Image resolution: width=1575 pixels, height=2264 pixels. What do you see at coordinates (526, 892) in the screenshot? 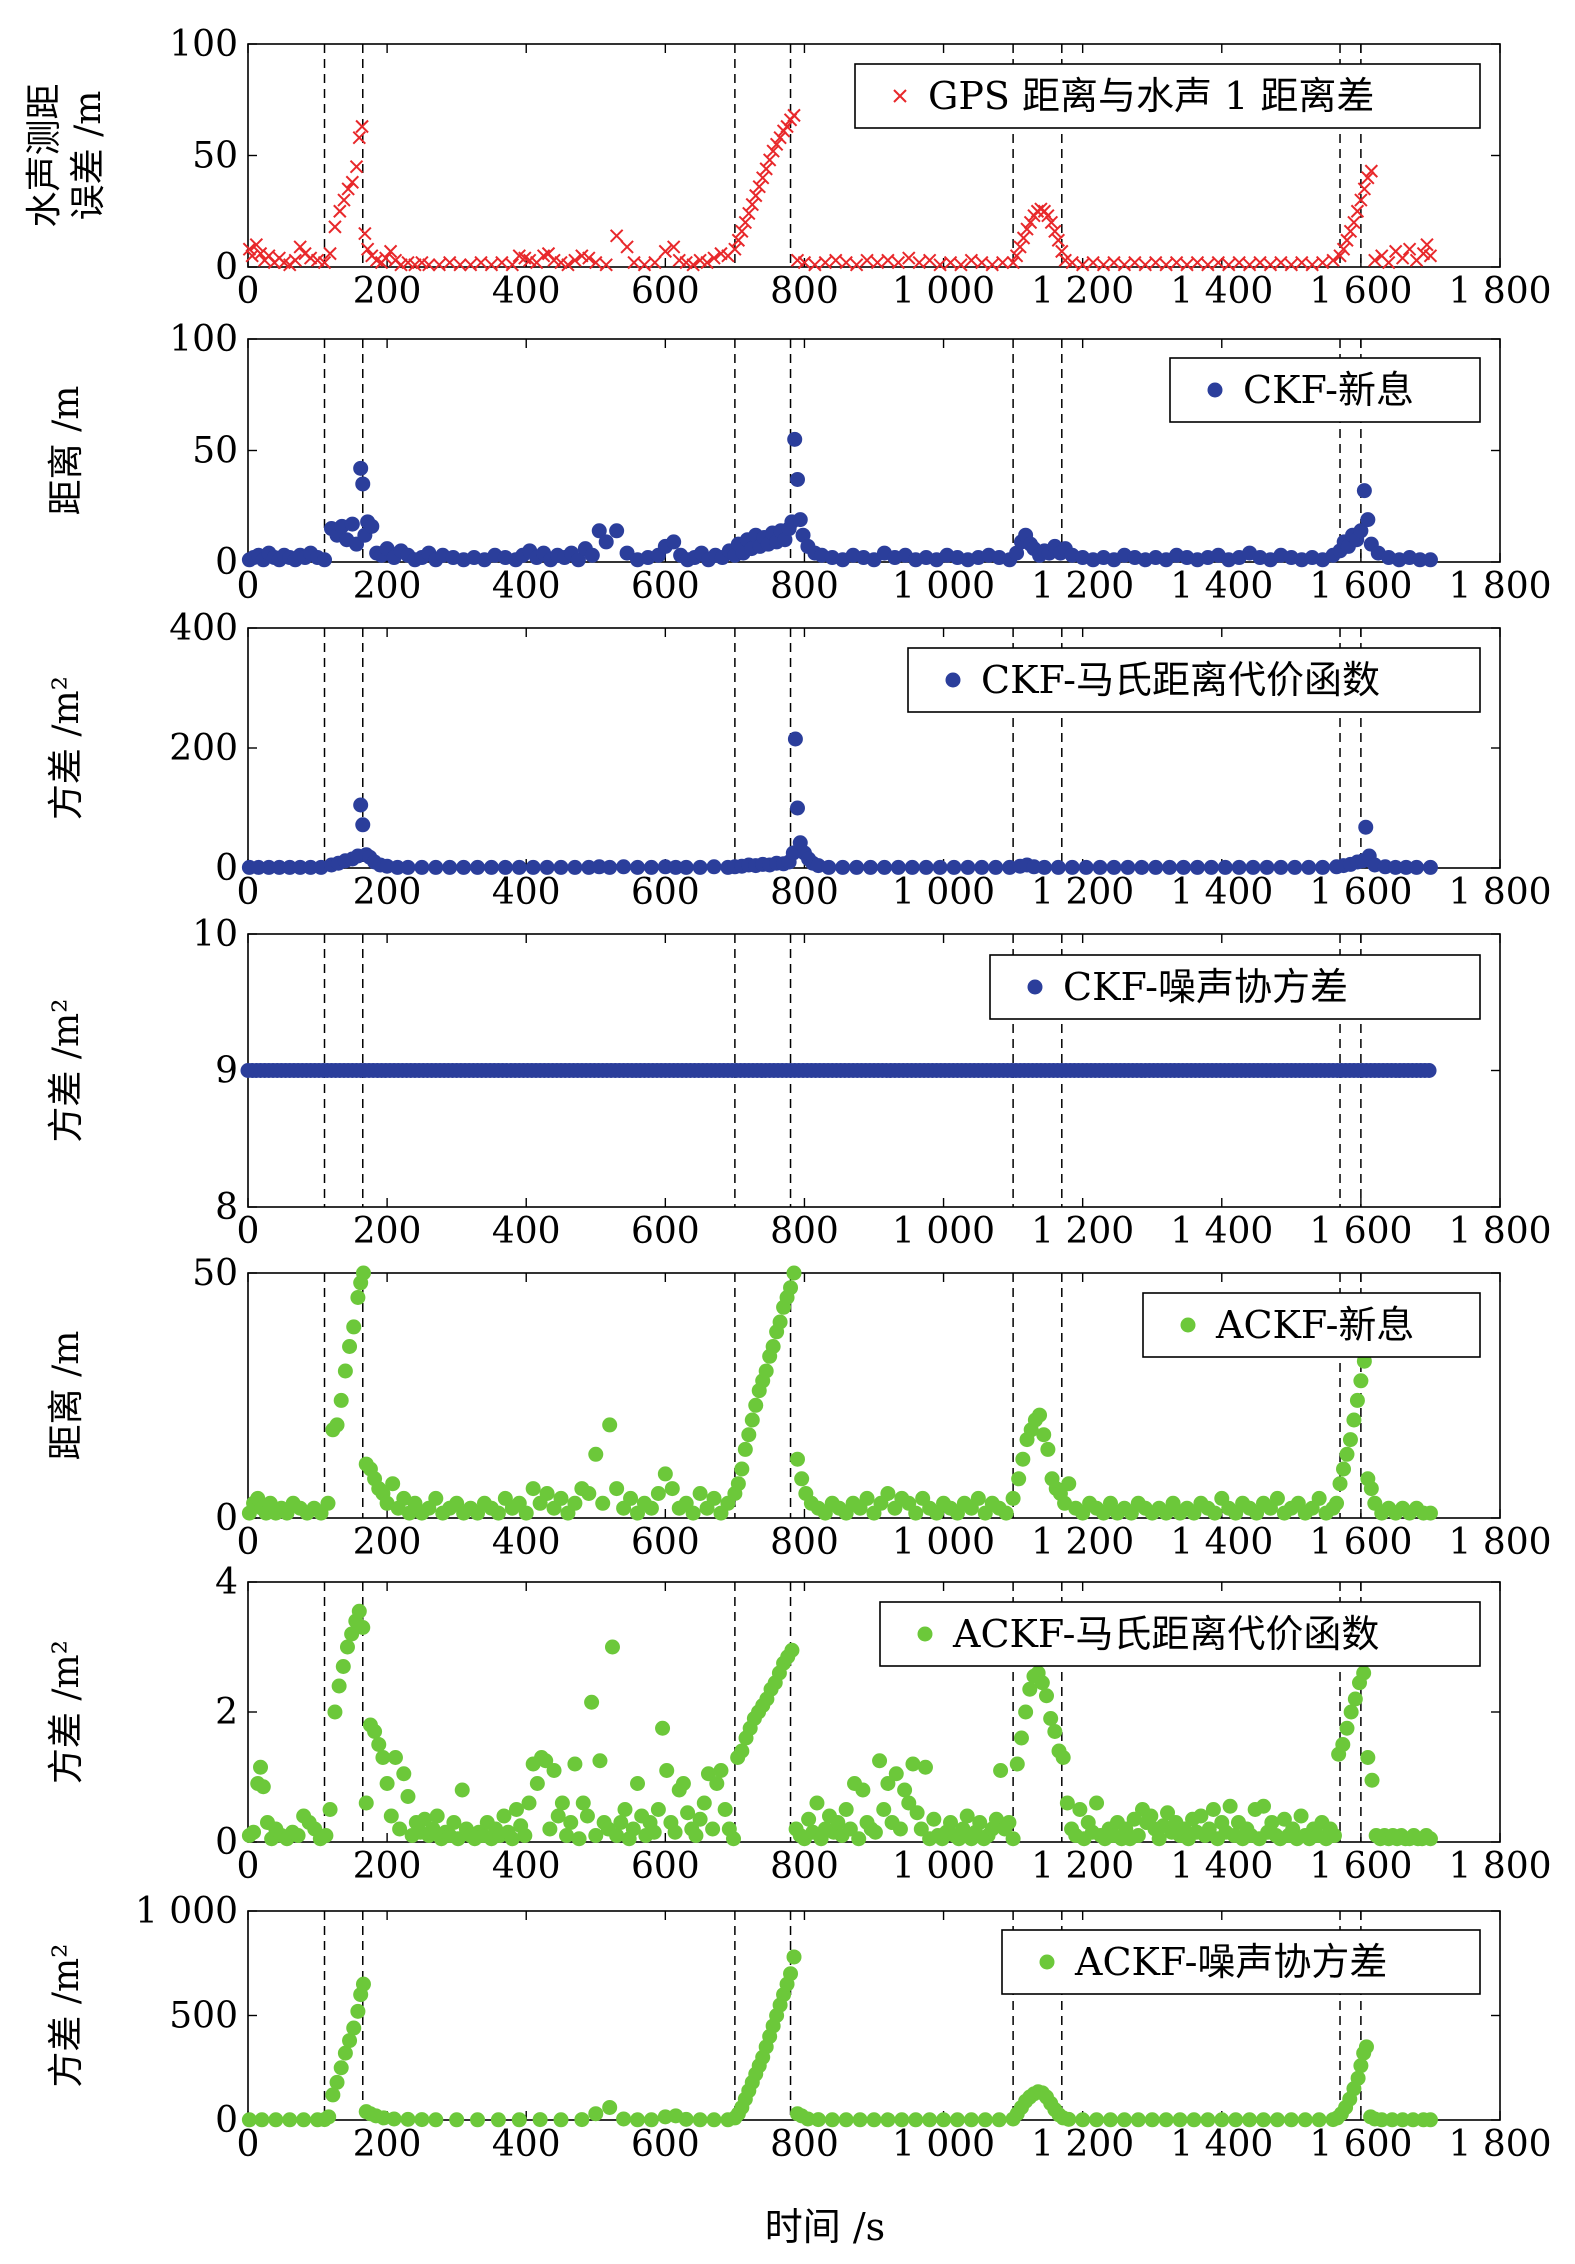
I see `x-tick-label: 400` at bounding box center [526, 892].